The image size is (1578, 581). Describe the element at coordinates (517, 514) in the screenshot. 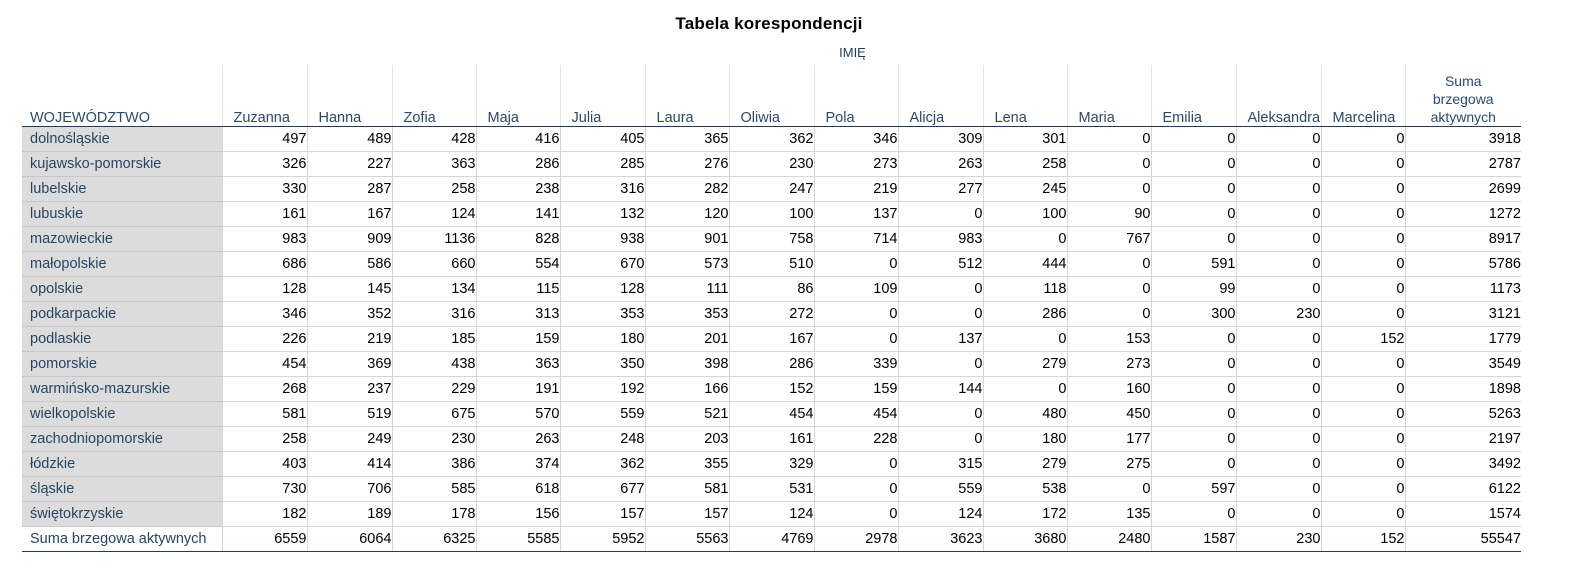

I see `table-cell: 156` at that location.